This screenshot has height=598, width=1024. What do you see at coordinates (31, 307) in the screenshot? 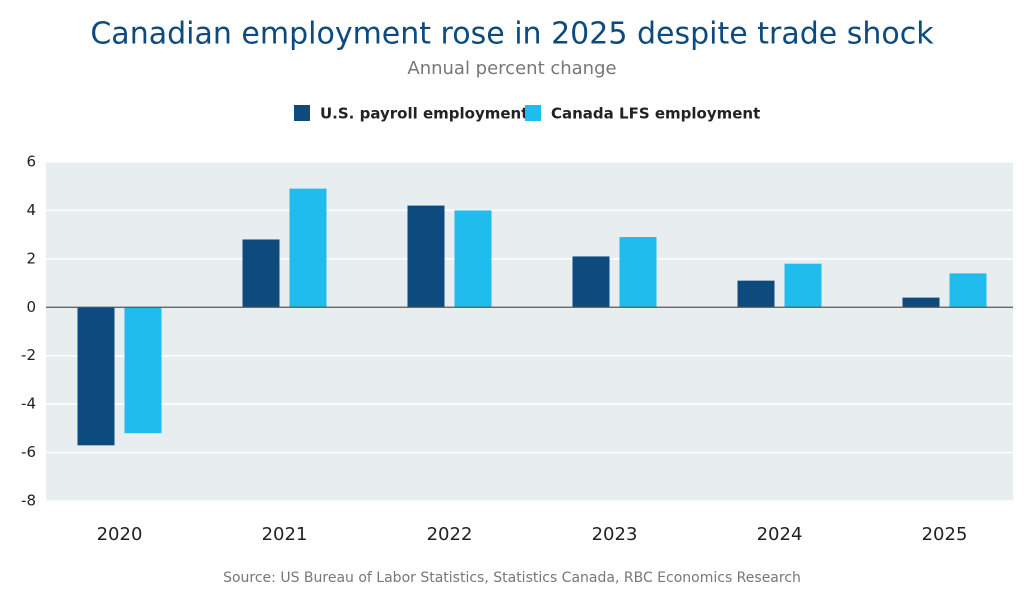
I see `y-tick-label: 0` at bounding box center [31, 307].